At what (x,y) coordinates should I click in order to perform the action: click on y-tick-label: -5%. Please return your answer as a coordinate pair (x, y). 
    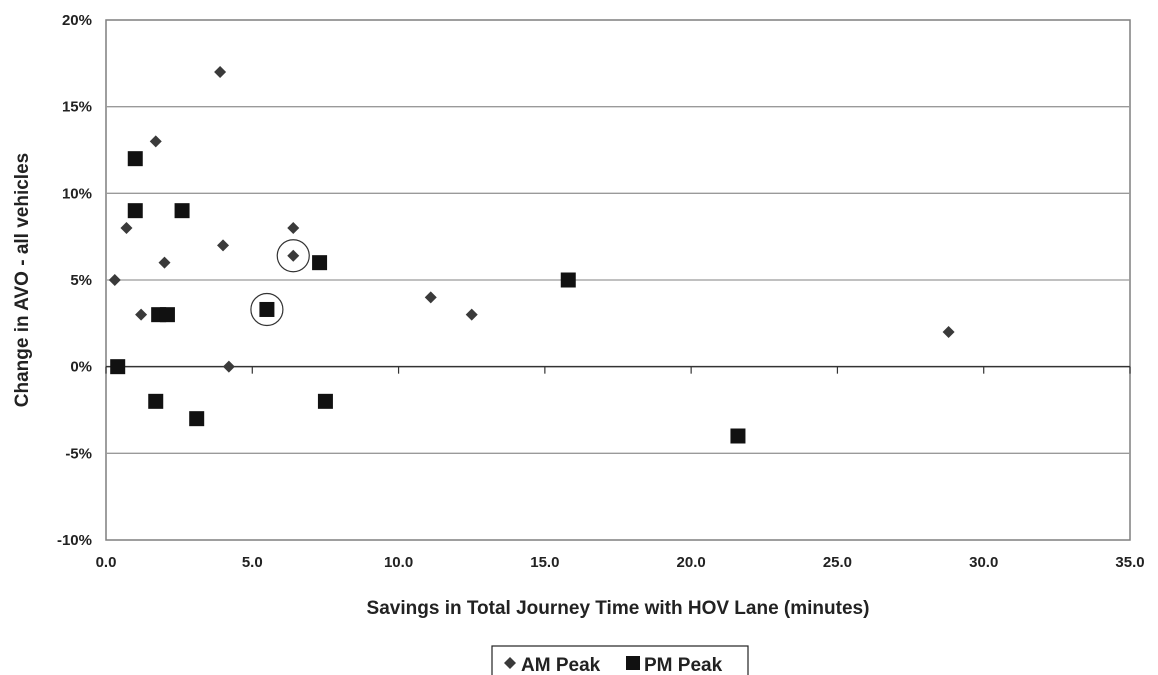
    Looking at the image, I should click on (78, 453).